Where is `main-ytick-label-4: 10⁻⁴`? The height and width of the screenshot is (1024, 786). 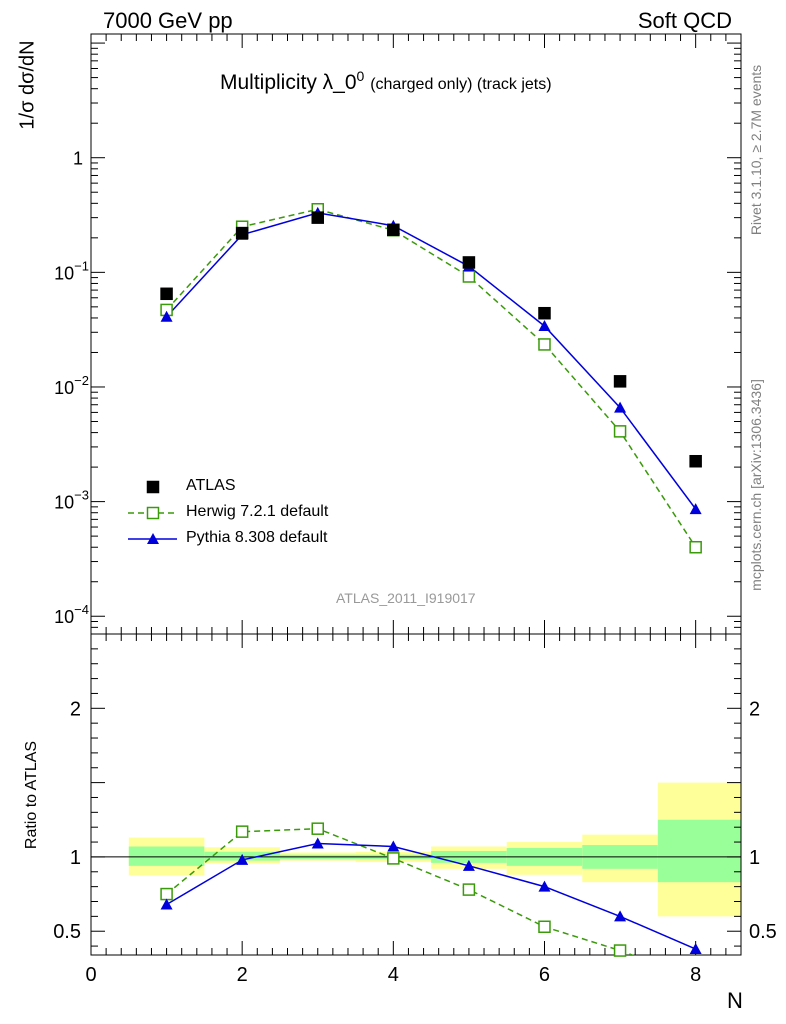
main-ytick-label-4: 10⁻⁴ is located at coordinates (71, 614).